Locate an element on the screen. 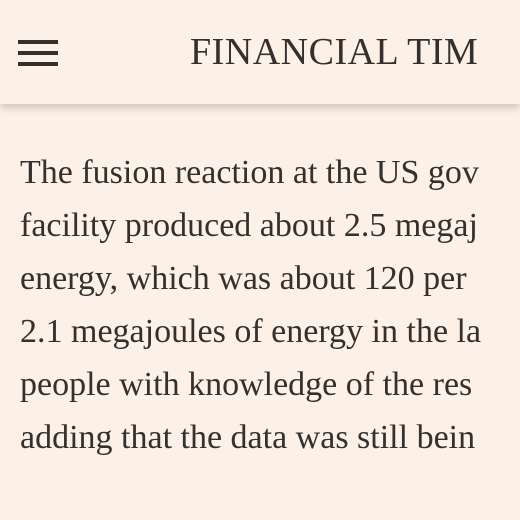 This screenshot has width=520, height=520. article-line: facility produced about 2.5 megaj is located at coordinates (249, 225).